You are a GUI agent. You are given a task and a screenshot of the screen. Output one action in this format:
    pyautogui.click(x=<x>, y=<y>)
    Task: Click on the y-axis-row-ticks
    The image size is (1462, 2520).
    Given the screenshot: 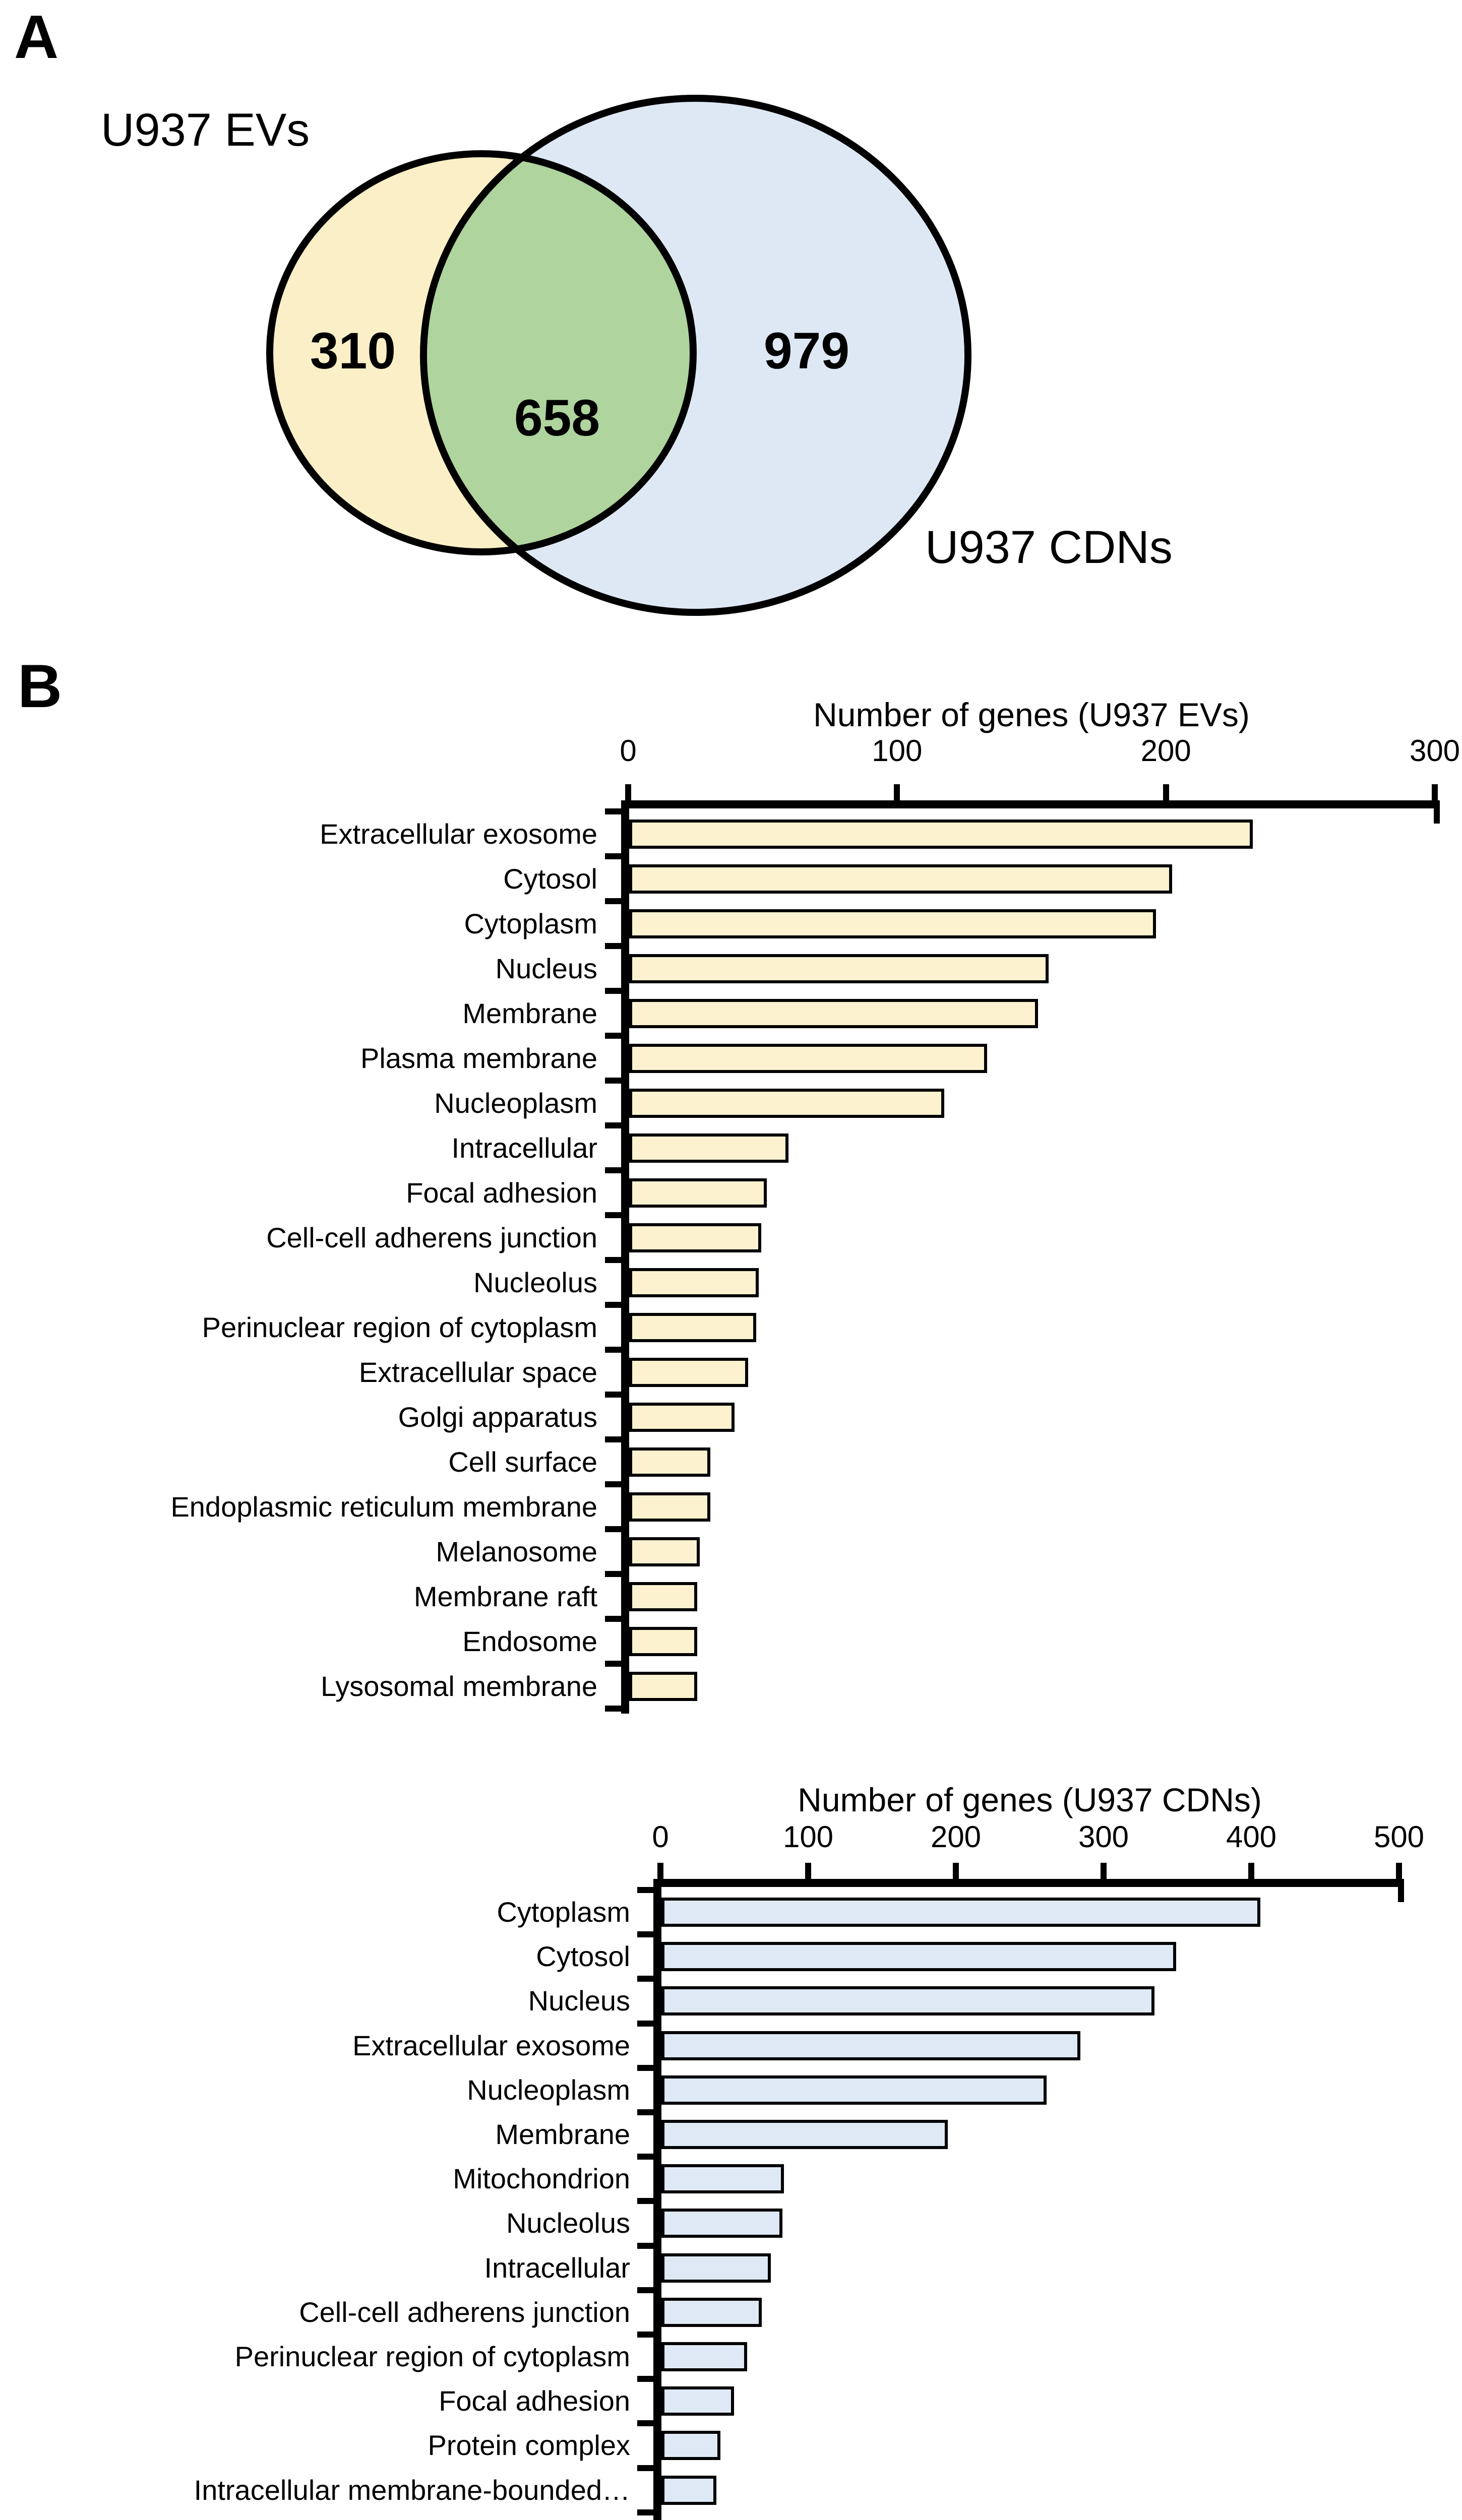 What is the action you would take?
    pyautogui.click(x=645, y=2204)
    